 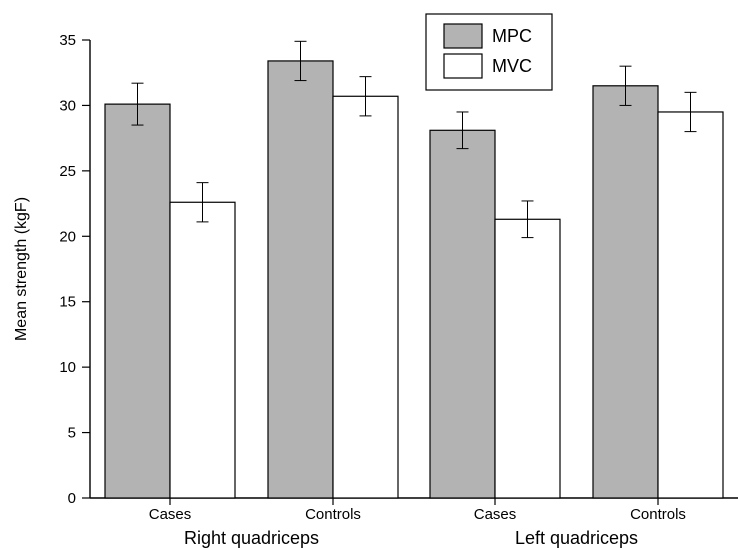 What do you see at coordinates (495, 514) in the screenshot?
I see `x-tick-label-2: Cases` at bounding box center [495, 514].